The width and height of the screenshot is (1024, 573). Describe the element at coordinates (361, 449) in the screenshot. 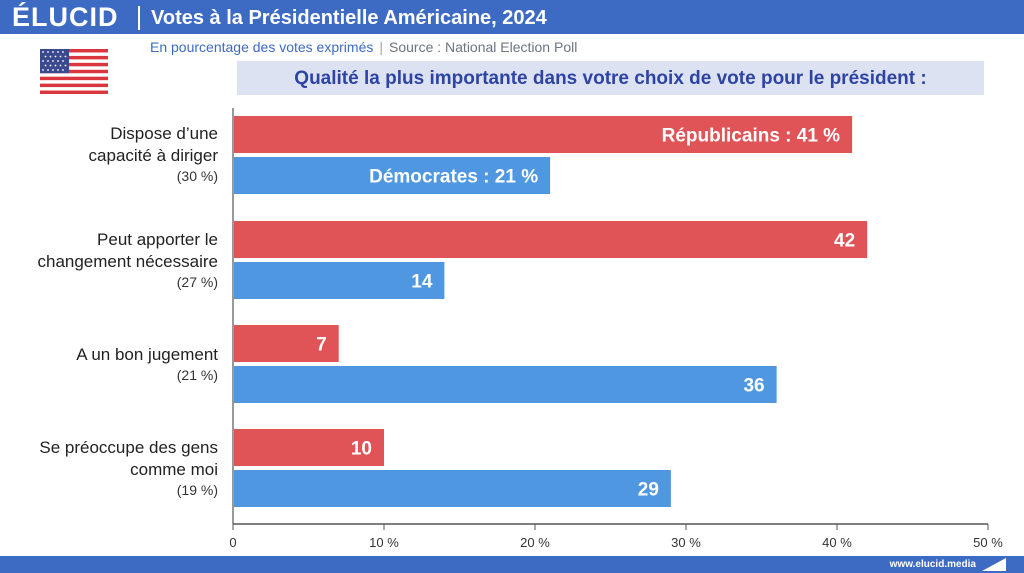

I see `republicans-data-label-4: 10` at that location.